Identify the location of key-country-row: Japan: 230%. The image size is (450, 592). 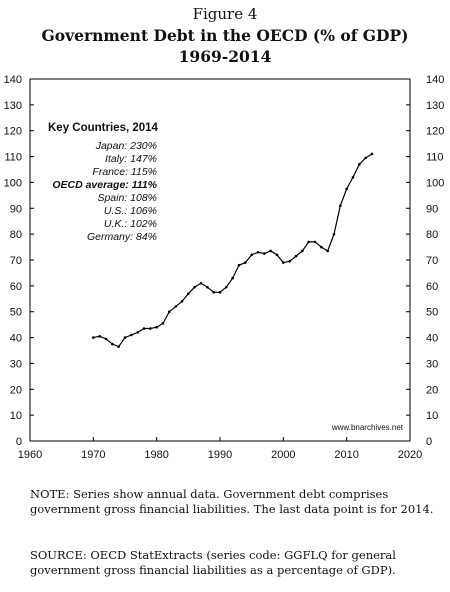
(126, 146).